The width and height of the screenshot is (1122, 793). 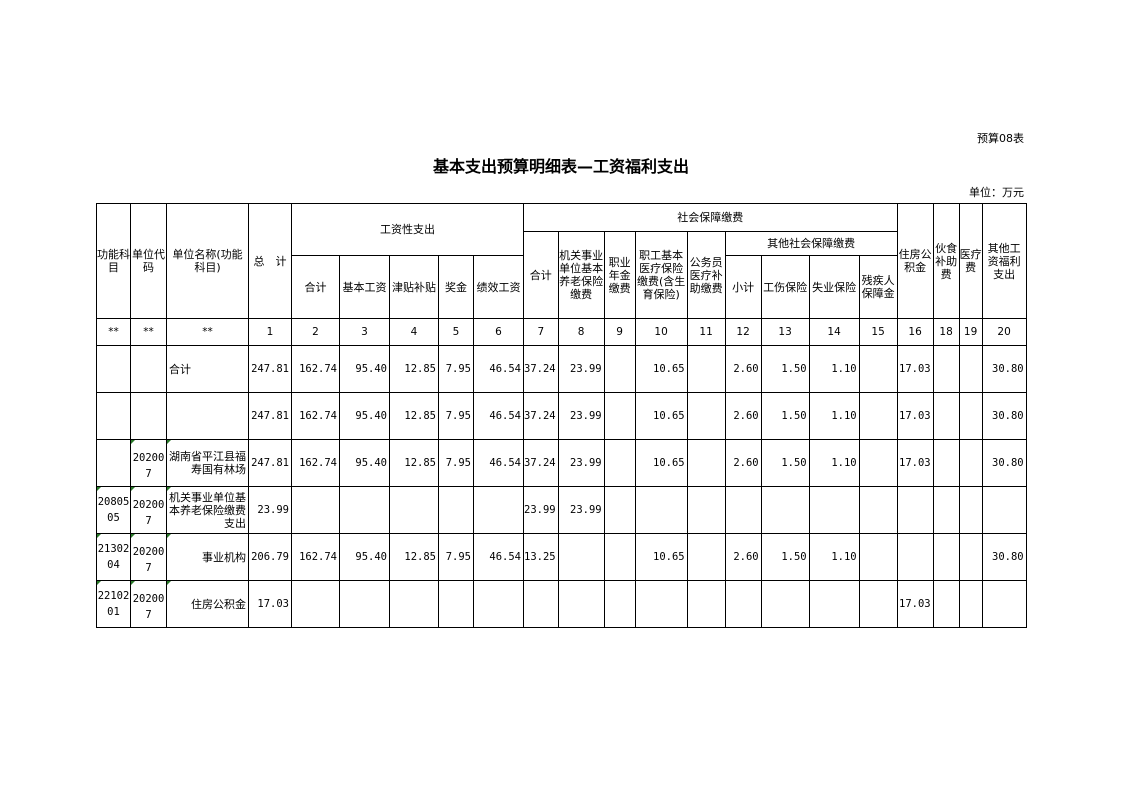 I want to click on column-number: 7, so click(x=541, y=332).